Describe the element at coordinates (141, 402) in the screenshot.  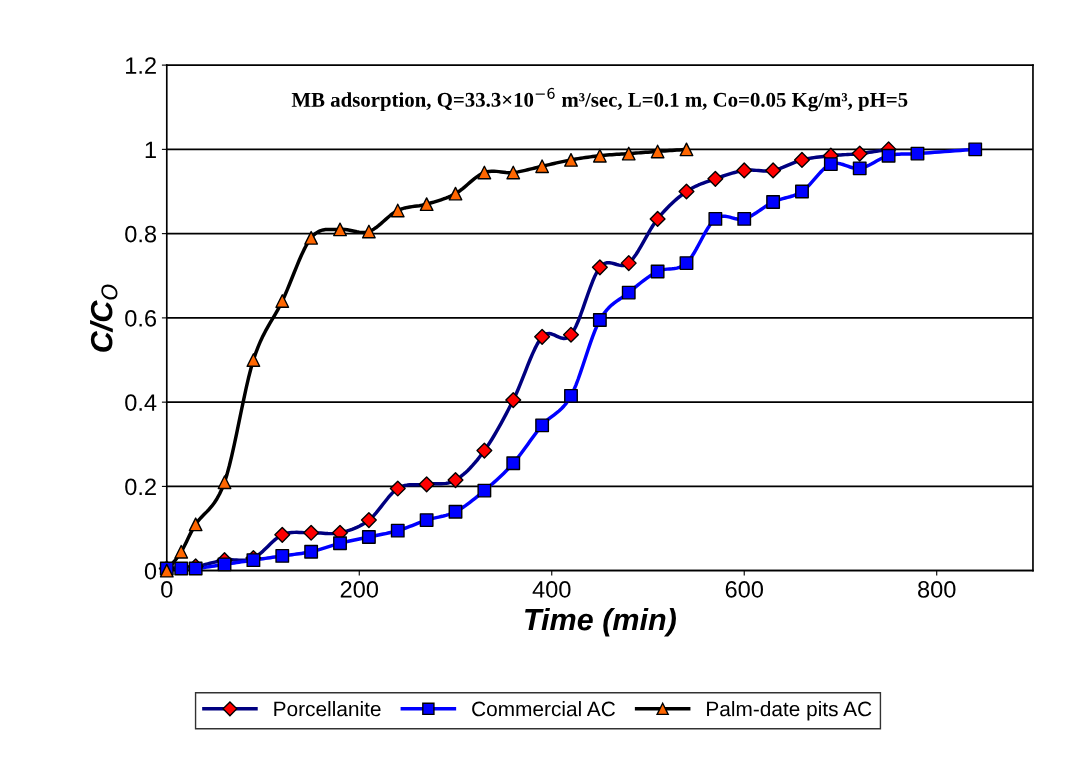
I see `y-tick-label: 0.4` at that location.